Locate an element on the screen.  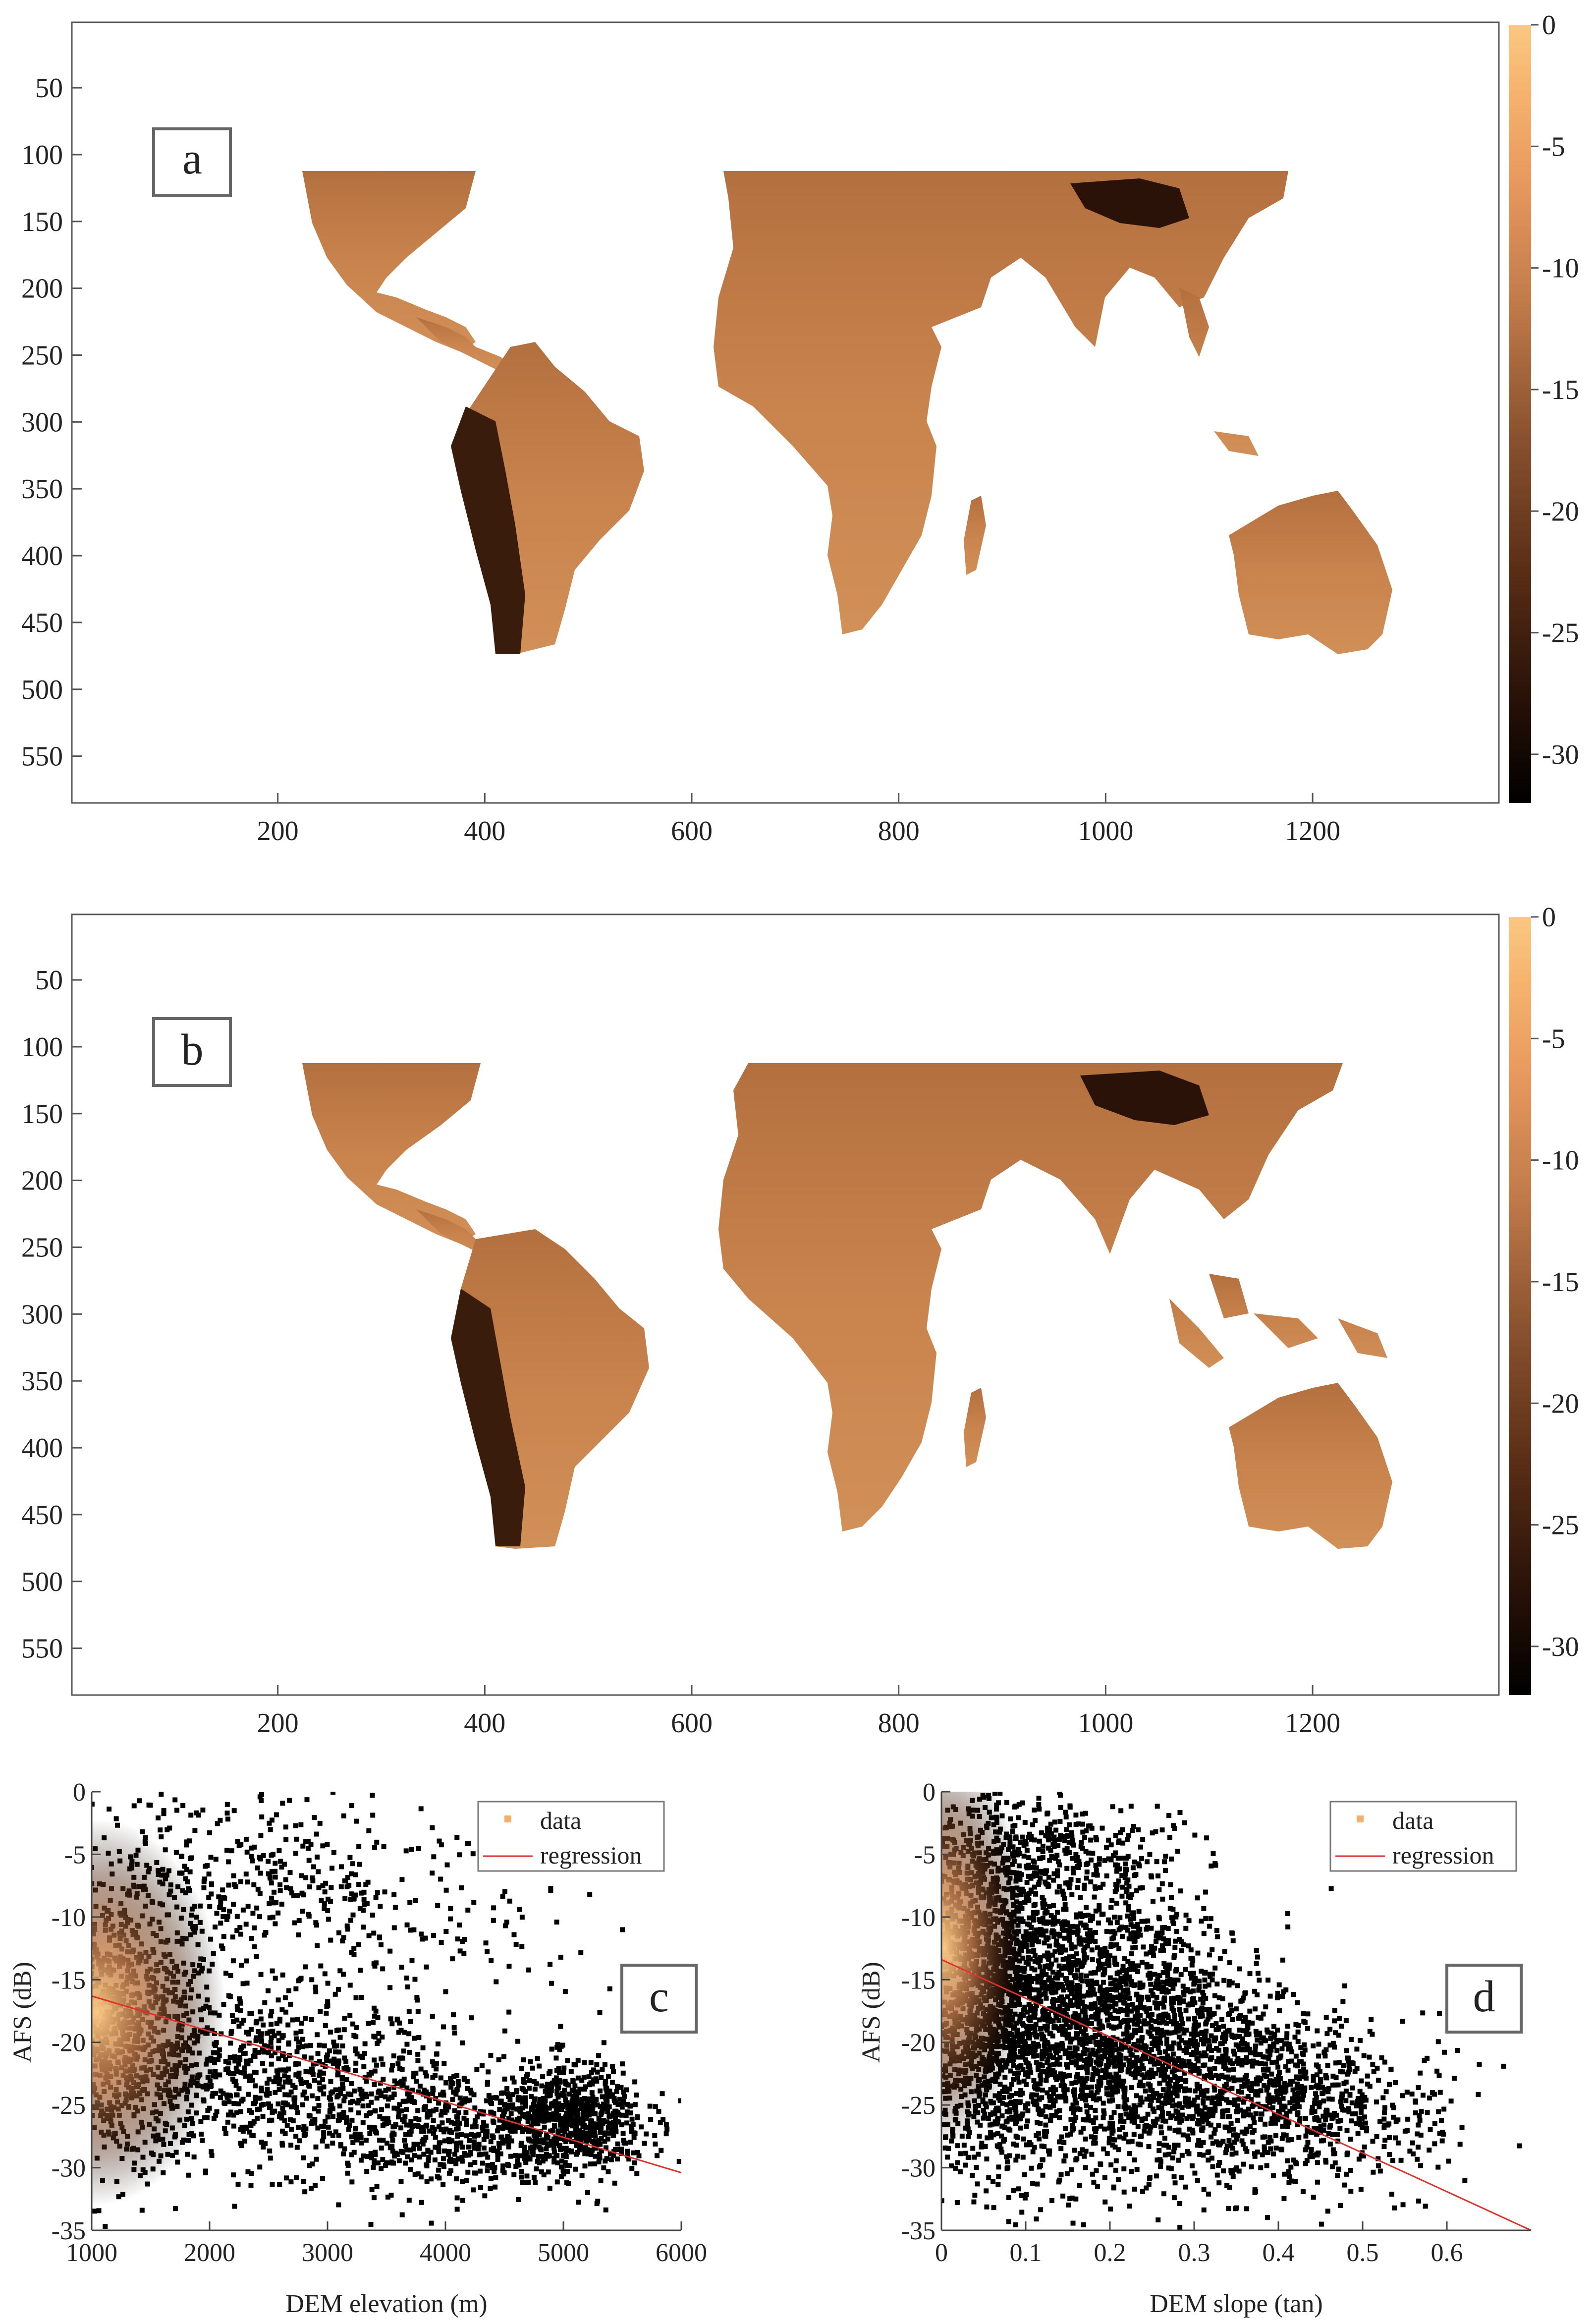
scatter-c-legend-data-marker is located at coordinates (507, 1818).